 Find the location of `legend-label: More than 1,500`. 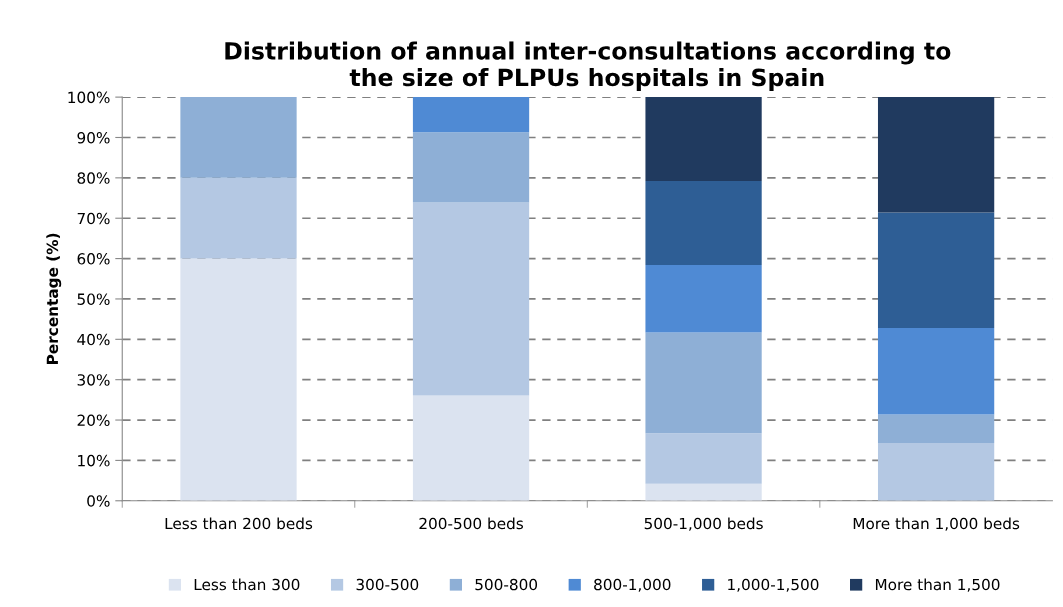

legend-label: More than 1,500 is located at coordinates (937, 585).